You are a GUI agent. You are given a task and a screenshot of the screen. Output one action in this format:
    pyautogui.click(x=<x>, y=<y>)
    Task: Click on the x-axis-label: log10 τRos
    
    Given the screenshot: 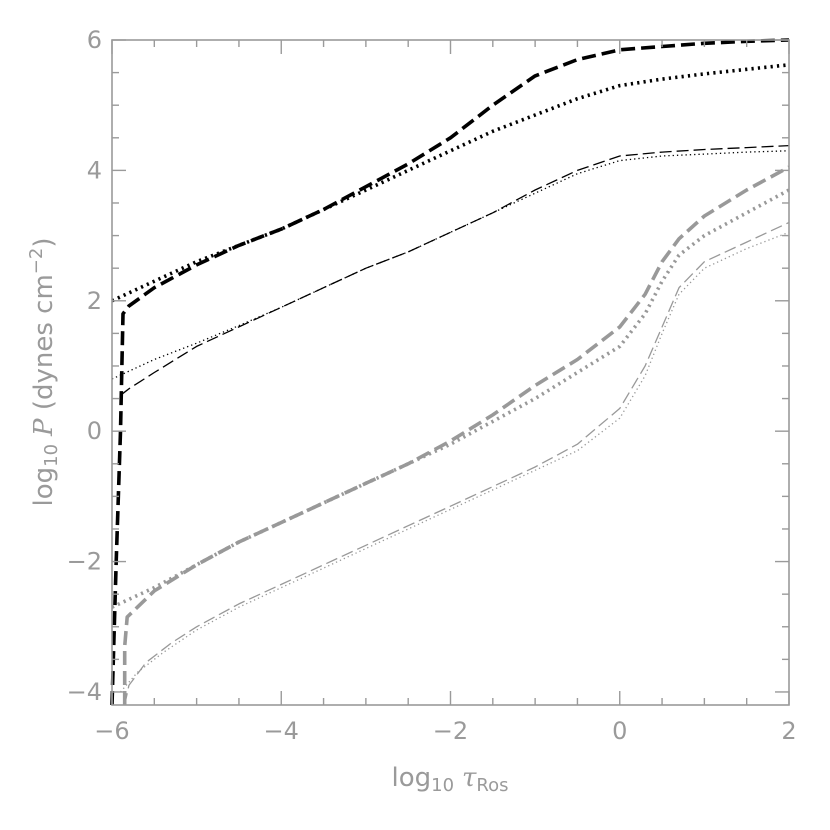 What is the action you would take?
    pyautogui.click(x=449, y=779)
    